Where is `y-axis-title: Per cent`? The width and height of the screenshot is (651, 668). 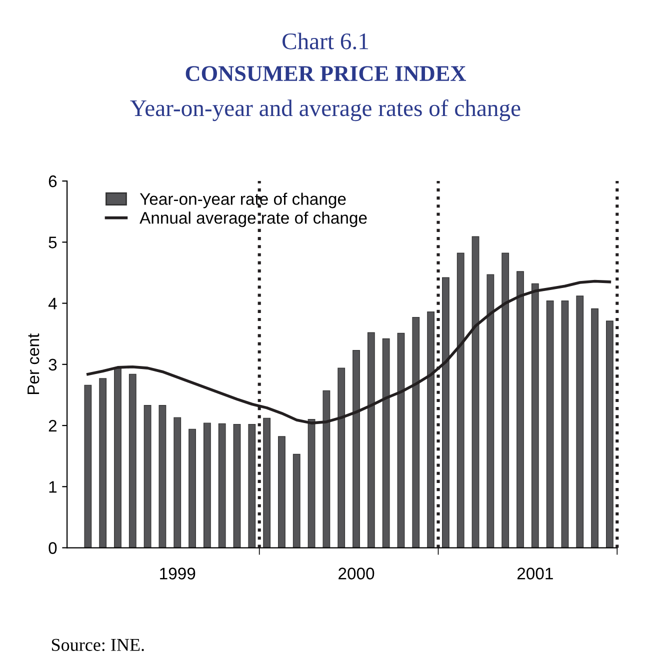
y-axis-title: Per cent is located at coordinates (34, 363).